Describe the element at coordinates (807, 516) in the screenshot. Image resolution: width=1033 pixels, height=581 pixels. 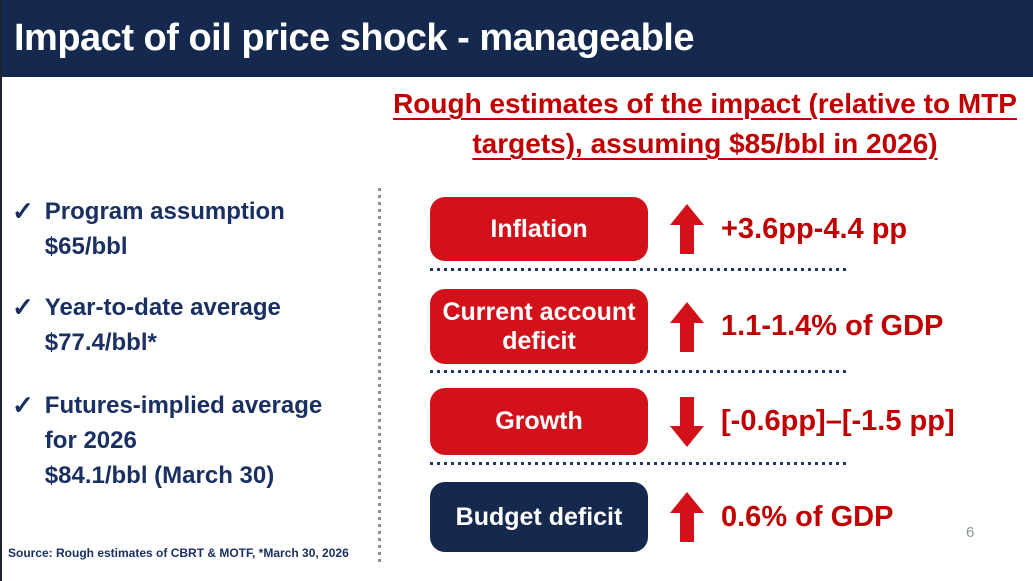
I see `impact-value: 0.6% of GDP` at that location.